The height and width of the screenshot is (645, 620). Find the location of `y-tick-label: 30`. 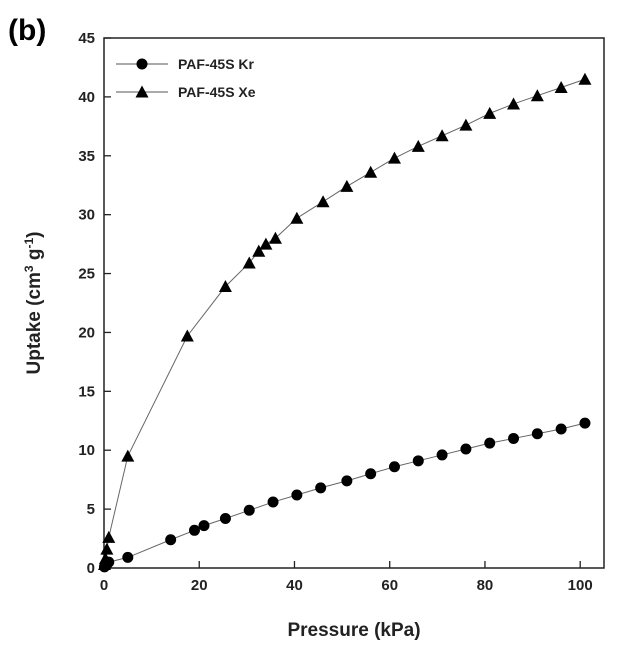

y-tick-label: 30 is located at coordinates (86, 215).